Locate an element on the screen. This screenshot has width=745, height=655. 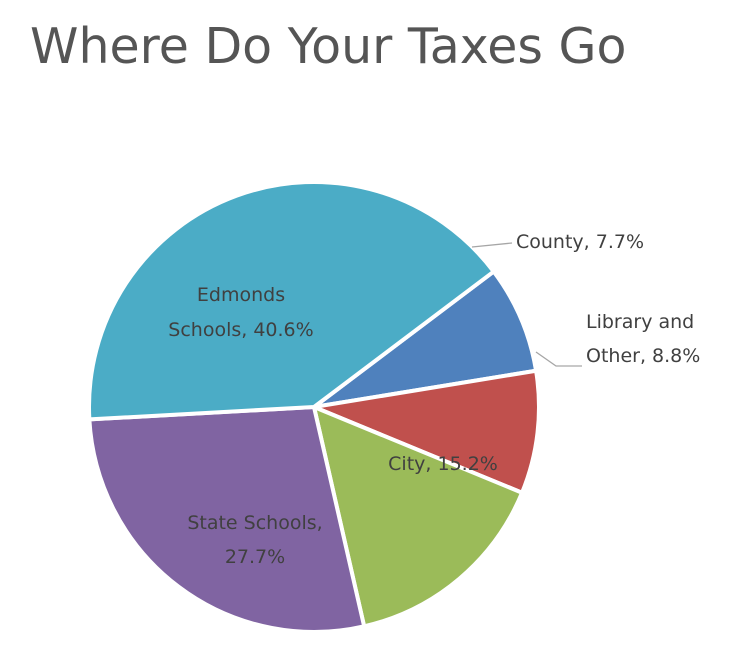
pie-slice-library-and-other is located at coordinates (426, 431).